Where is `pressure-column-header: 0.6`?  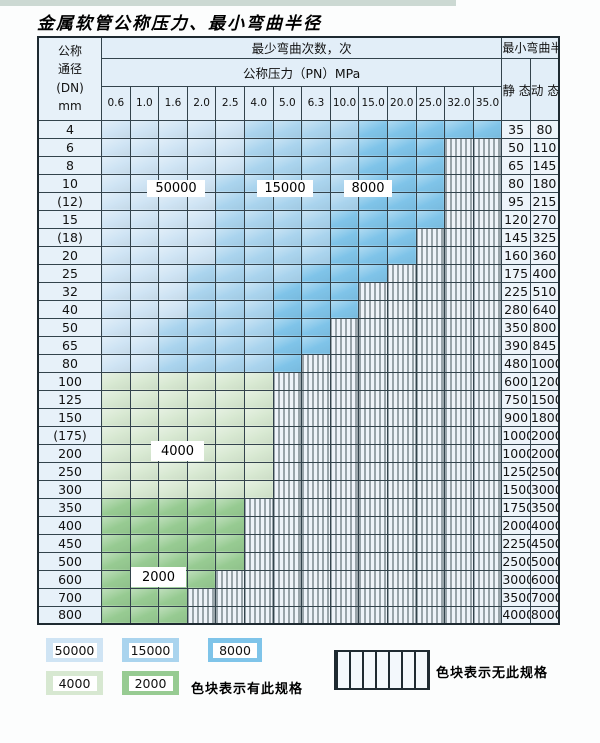 pressure-column-header: 0.6 is located at coordinates (116, 103).